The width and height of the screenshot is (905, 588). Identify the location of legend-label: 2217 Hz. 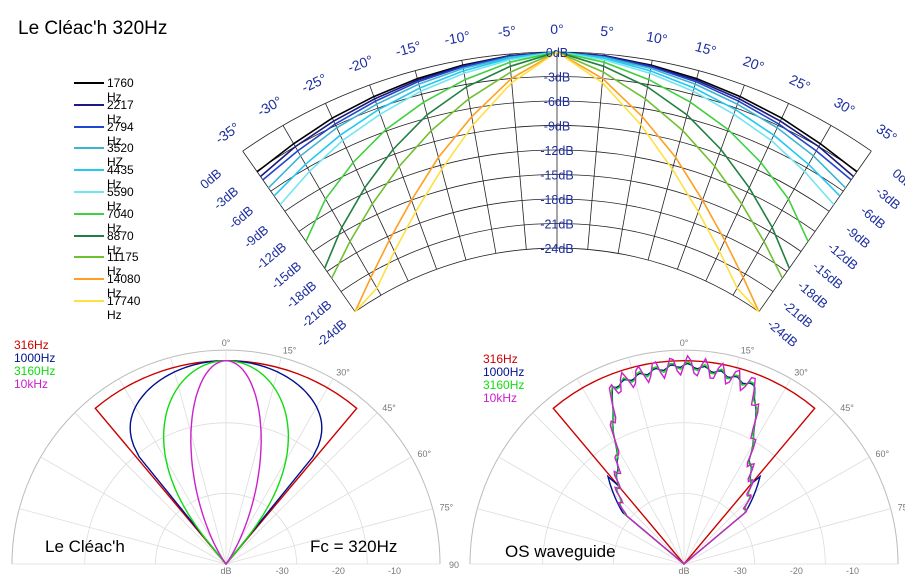
(120, 111).